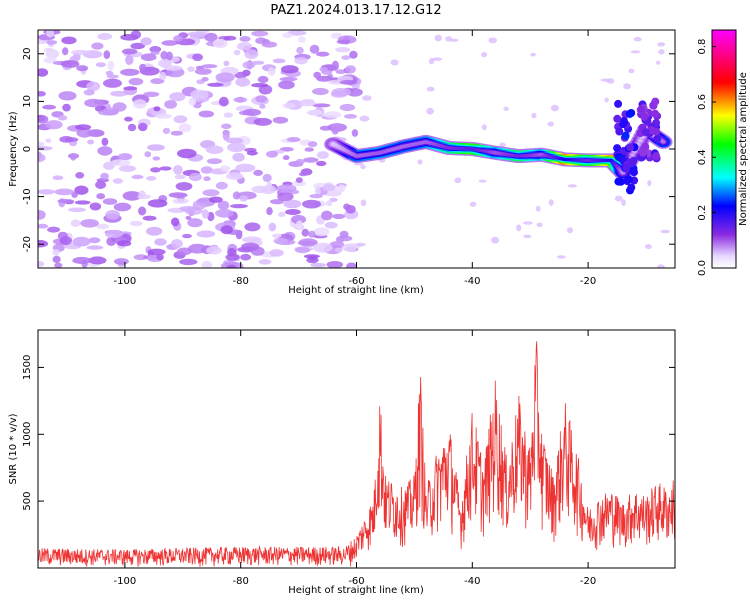  I want to click on y-tick-label: 20, so click(27, 53).